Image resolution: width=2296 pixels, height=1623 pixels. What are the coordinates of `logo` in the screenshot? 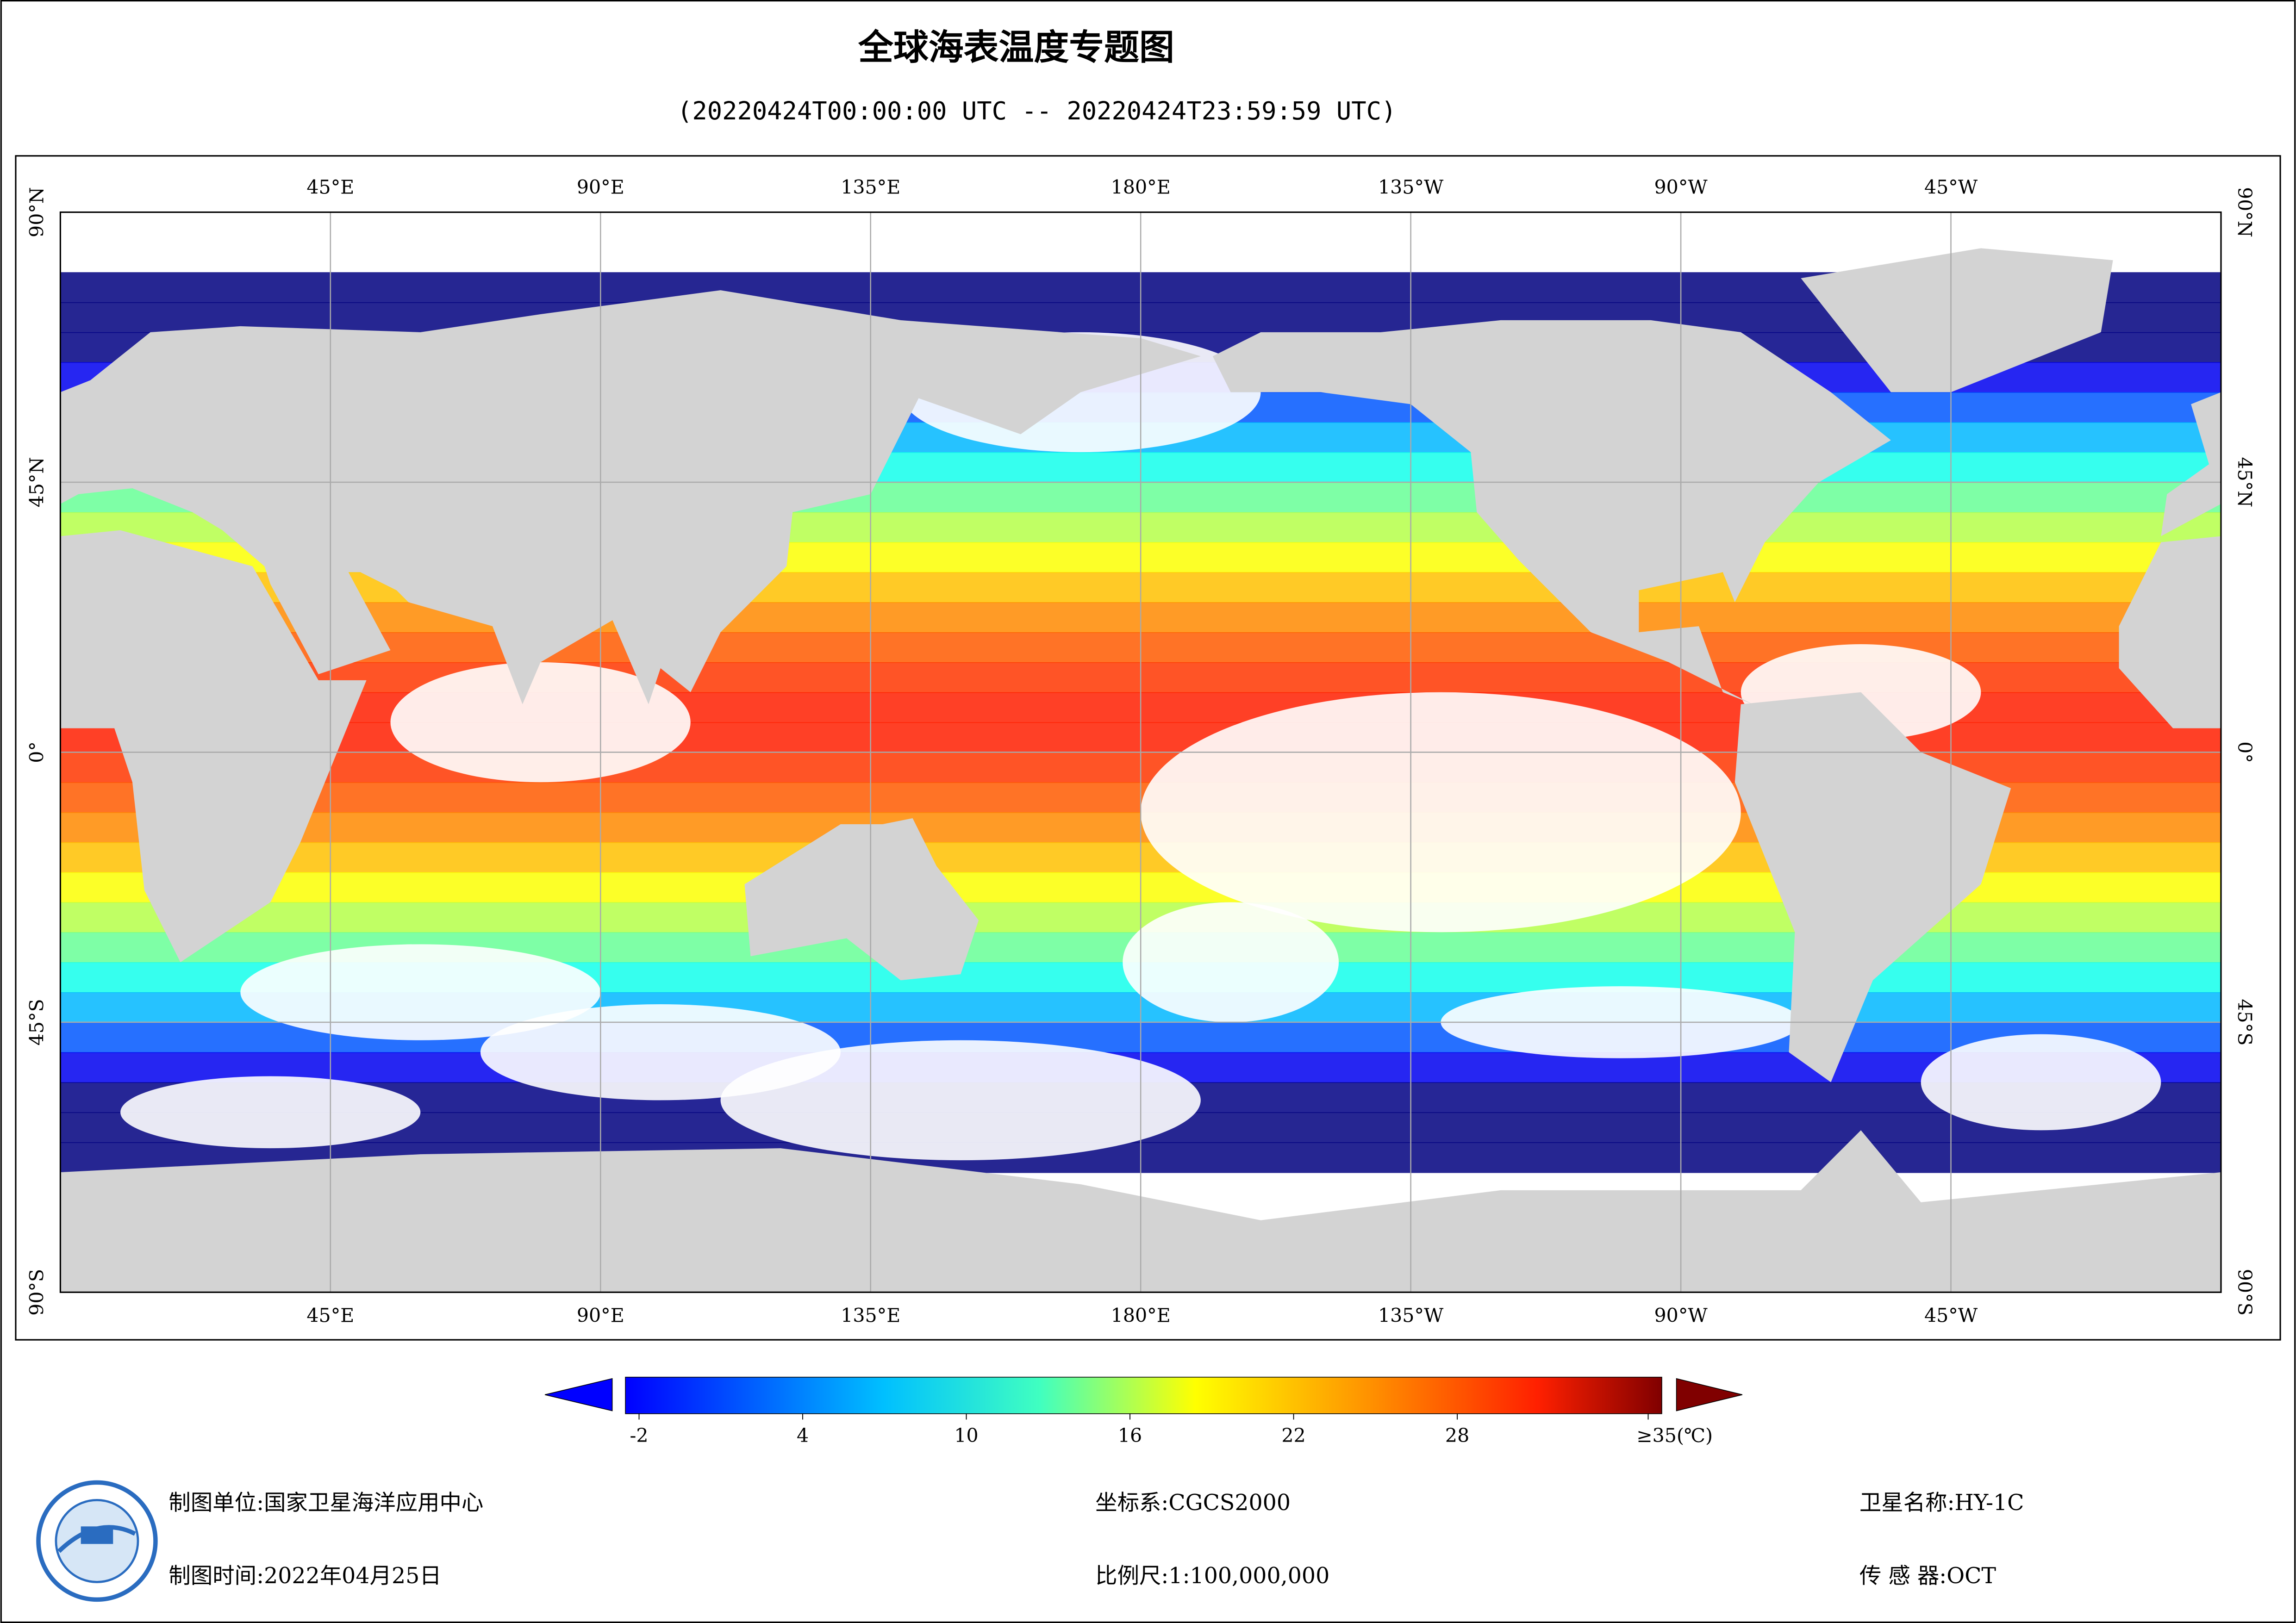 It's located at (97, 1541).